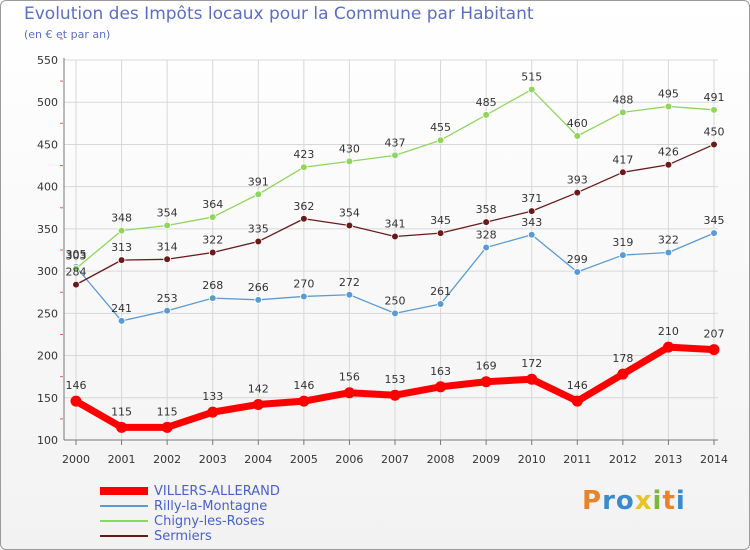  I want to click on x-tick-label: 2007, so click(395, 459).